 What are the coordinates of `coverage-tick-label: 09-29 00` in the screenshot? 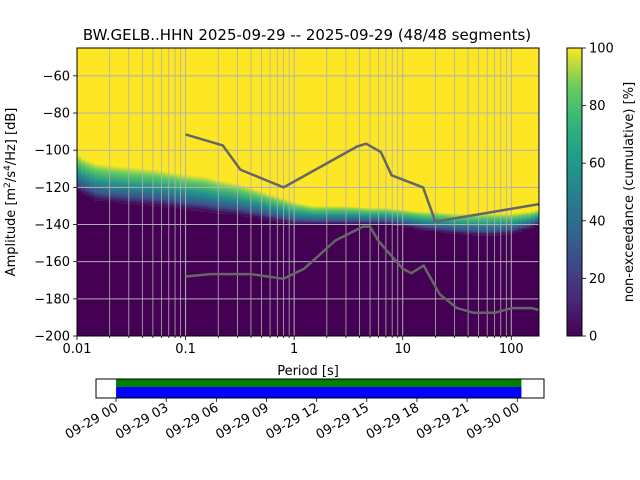 It's located at (92, 421).